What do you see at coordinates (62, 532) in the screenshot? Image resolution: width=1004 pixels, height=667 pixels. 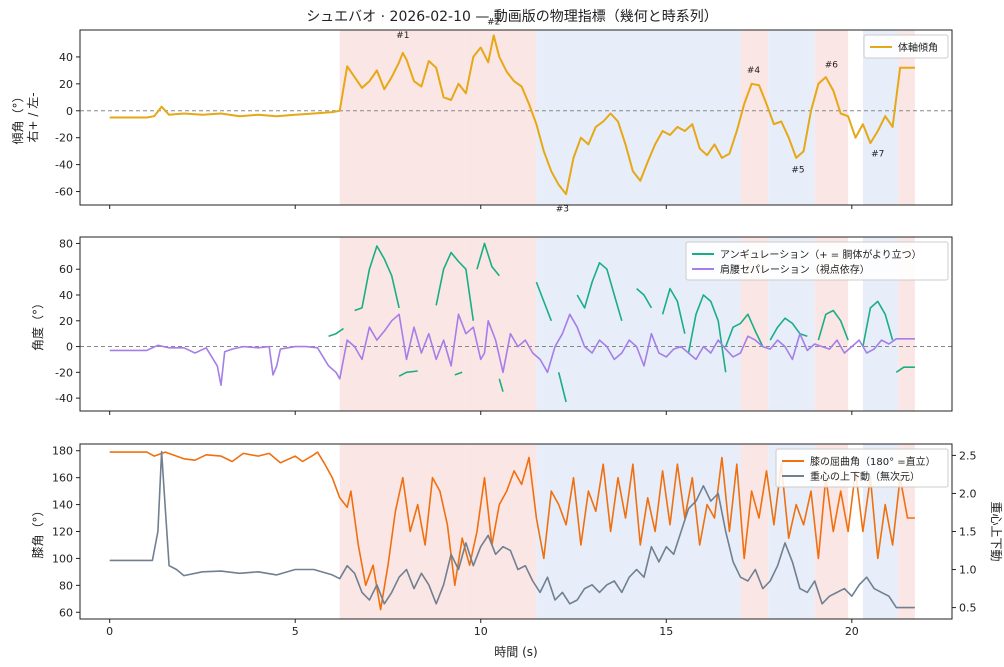 I see `y-tick-label: 120` at bounding box center [62, 532].